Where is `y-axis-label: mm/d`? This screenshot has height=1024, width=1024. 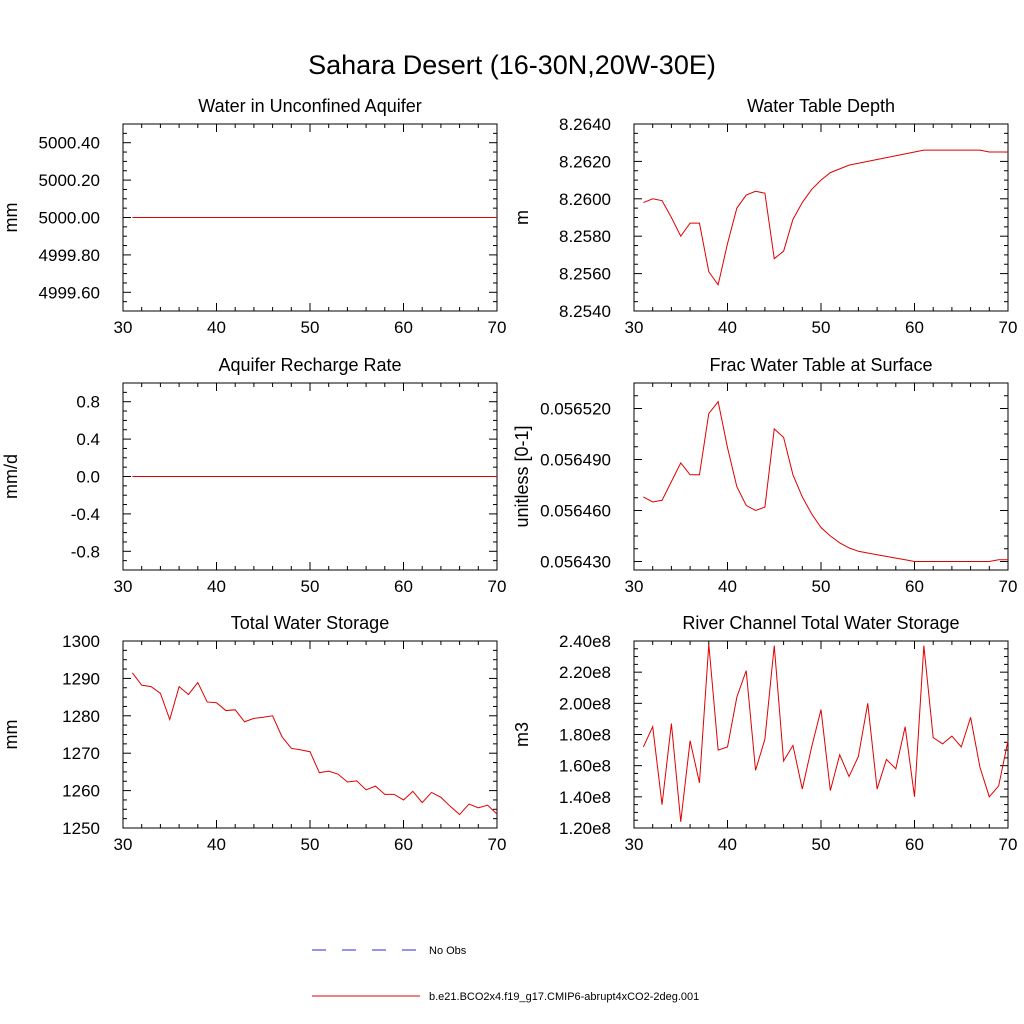 y-axis-label: mm/d is located at coordinates (11, 476).